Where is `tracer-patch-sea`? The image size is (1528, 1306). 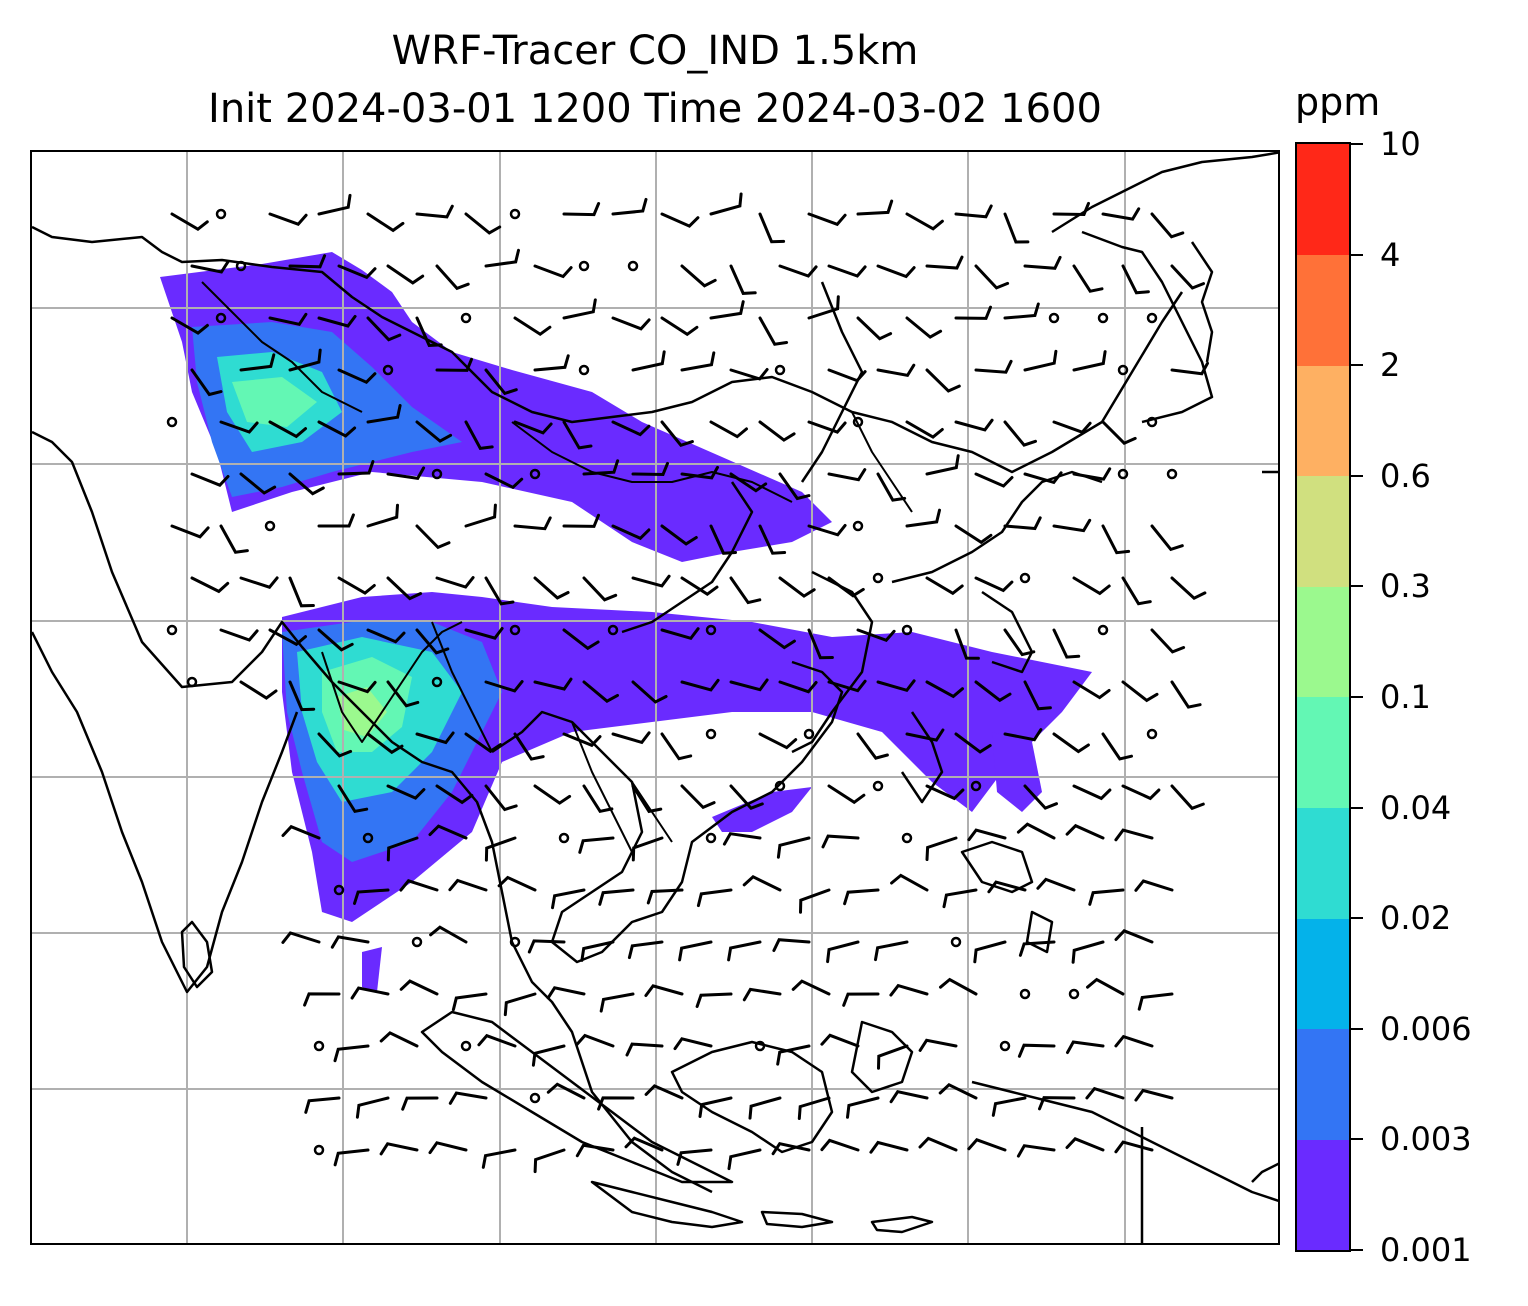
tracer-patch-sea is located at coordinates (762, 809).